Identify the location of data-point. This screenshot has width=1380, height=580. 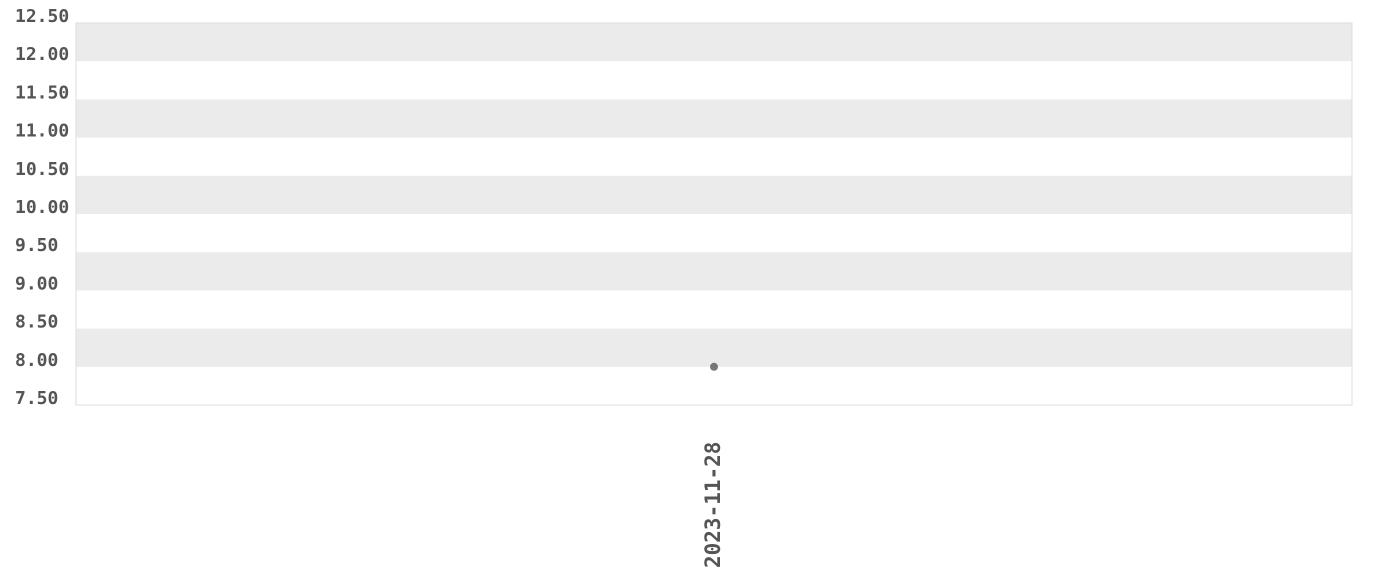
(714, 366).